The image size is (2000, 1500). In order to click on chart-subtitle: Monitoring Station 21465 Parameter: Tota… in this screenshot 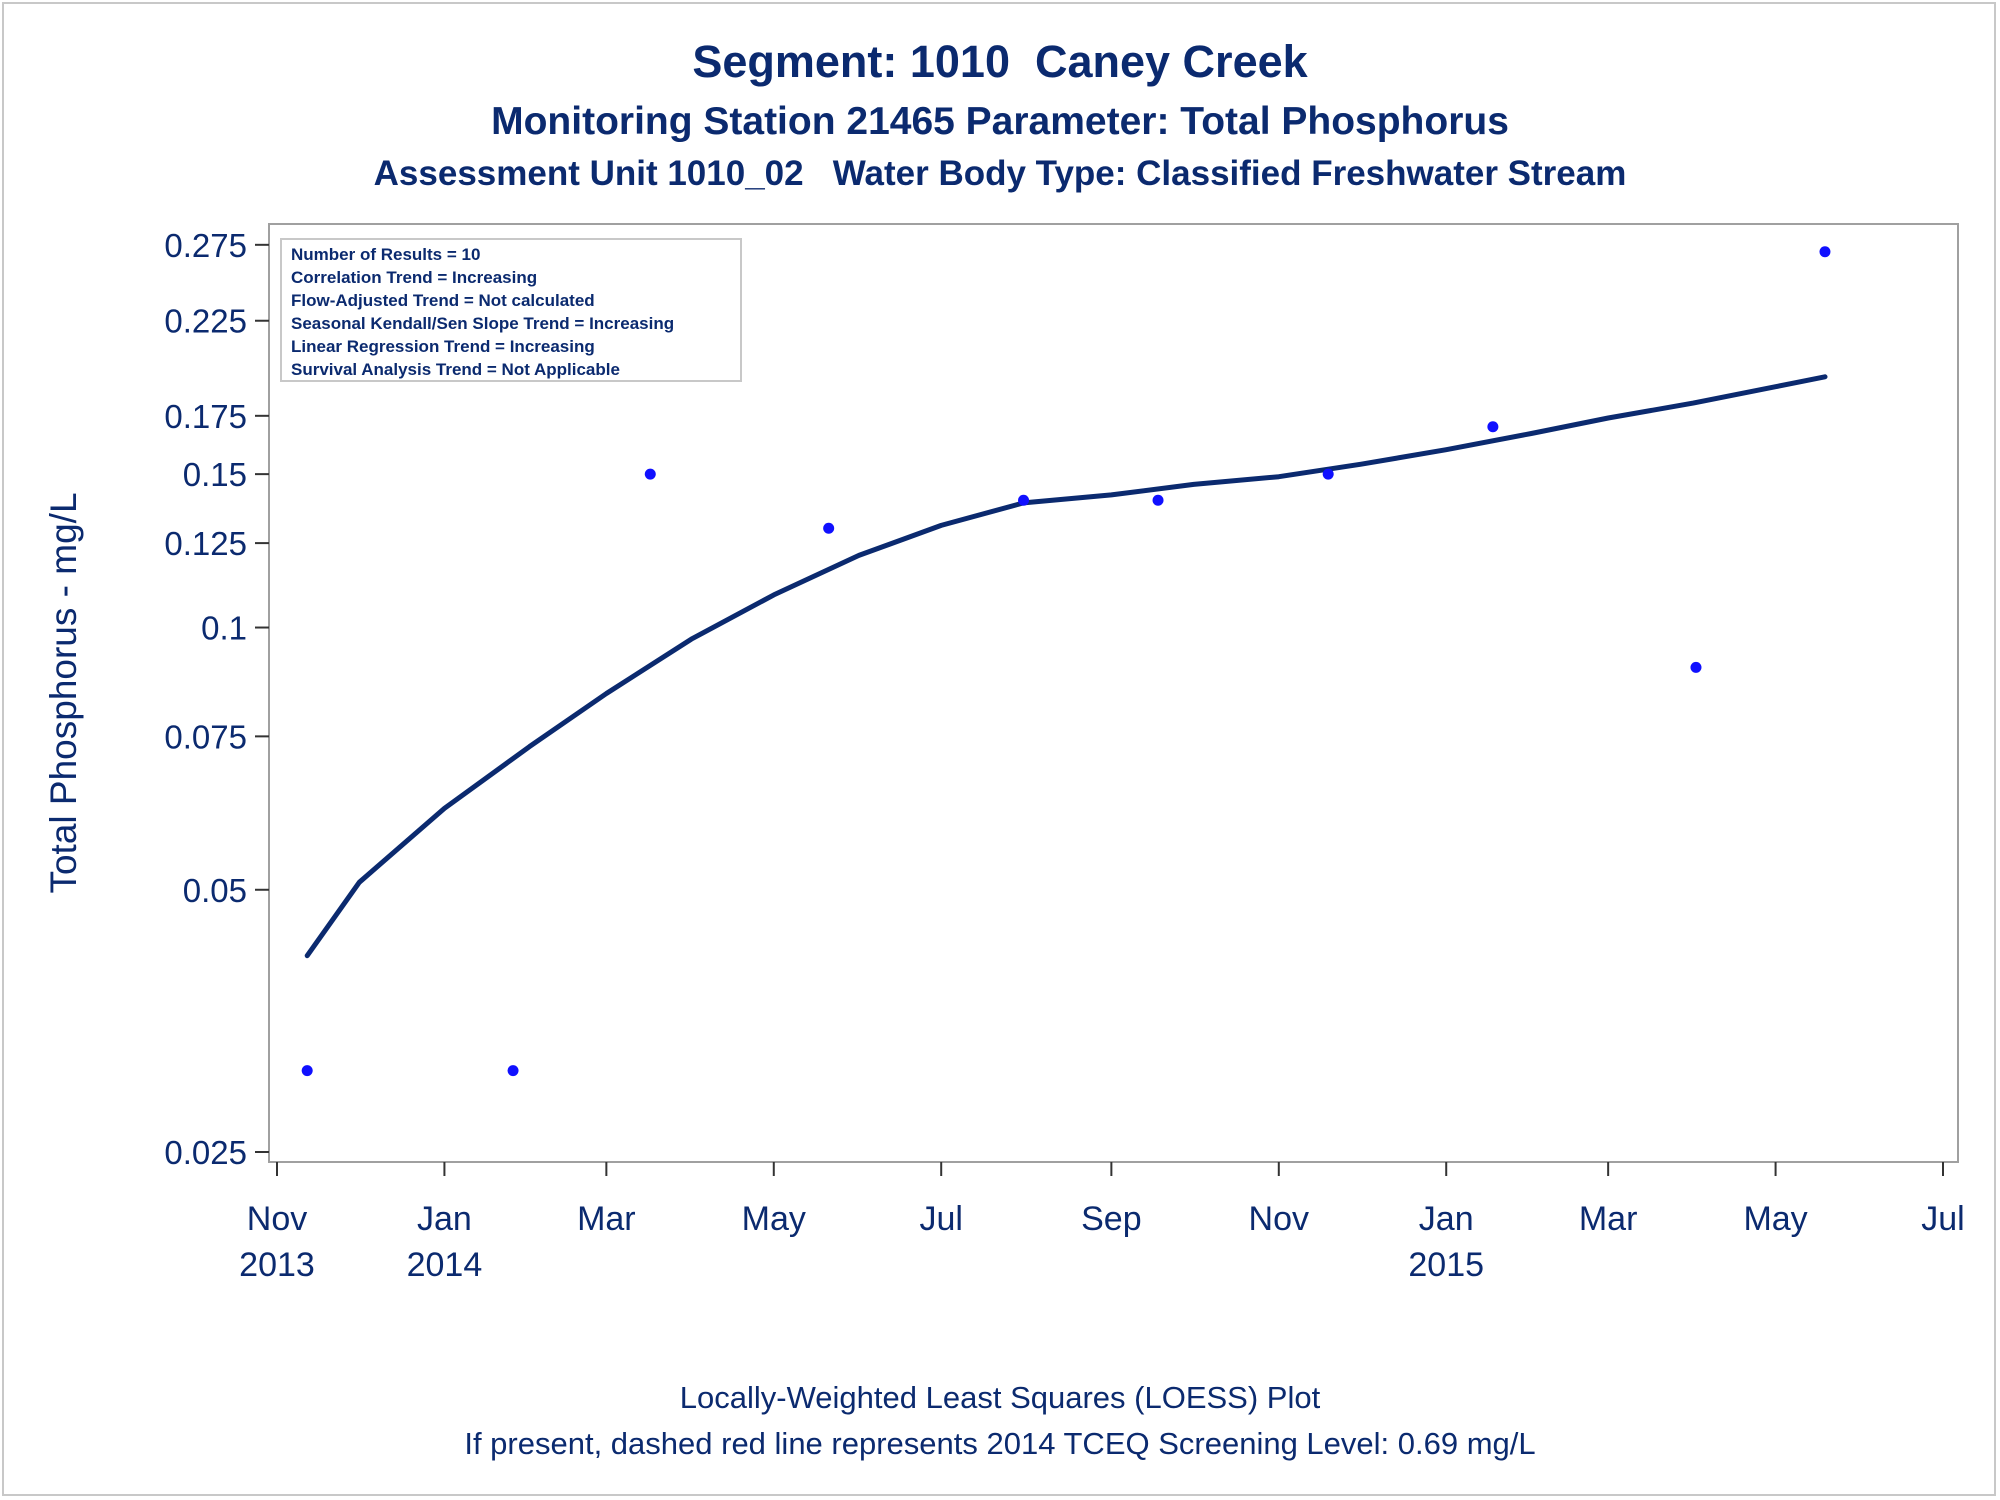, I will do `click(1000, 121)`.